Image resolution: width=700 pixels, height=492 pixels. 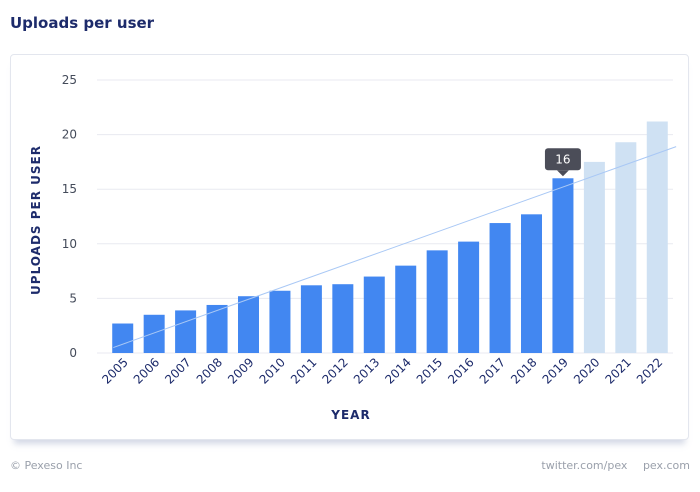 I want to click on bar-2005, so click(x=123, y=338).